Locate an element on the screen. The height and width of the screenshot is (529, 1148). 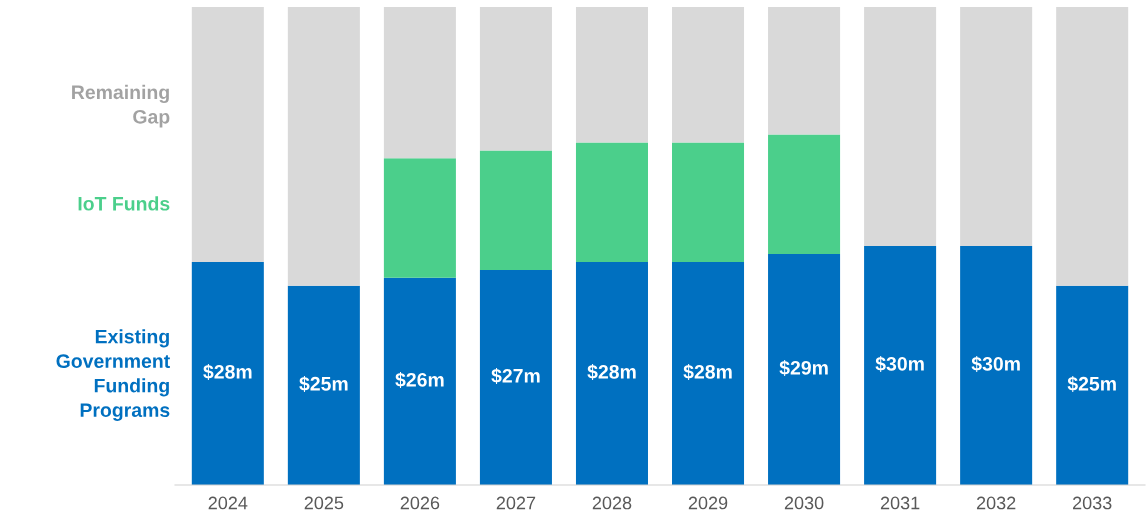
text: IoT Funds is located at coordinates (124, 203).